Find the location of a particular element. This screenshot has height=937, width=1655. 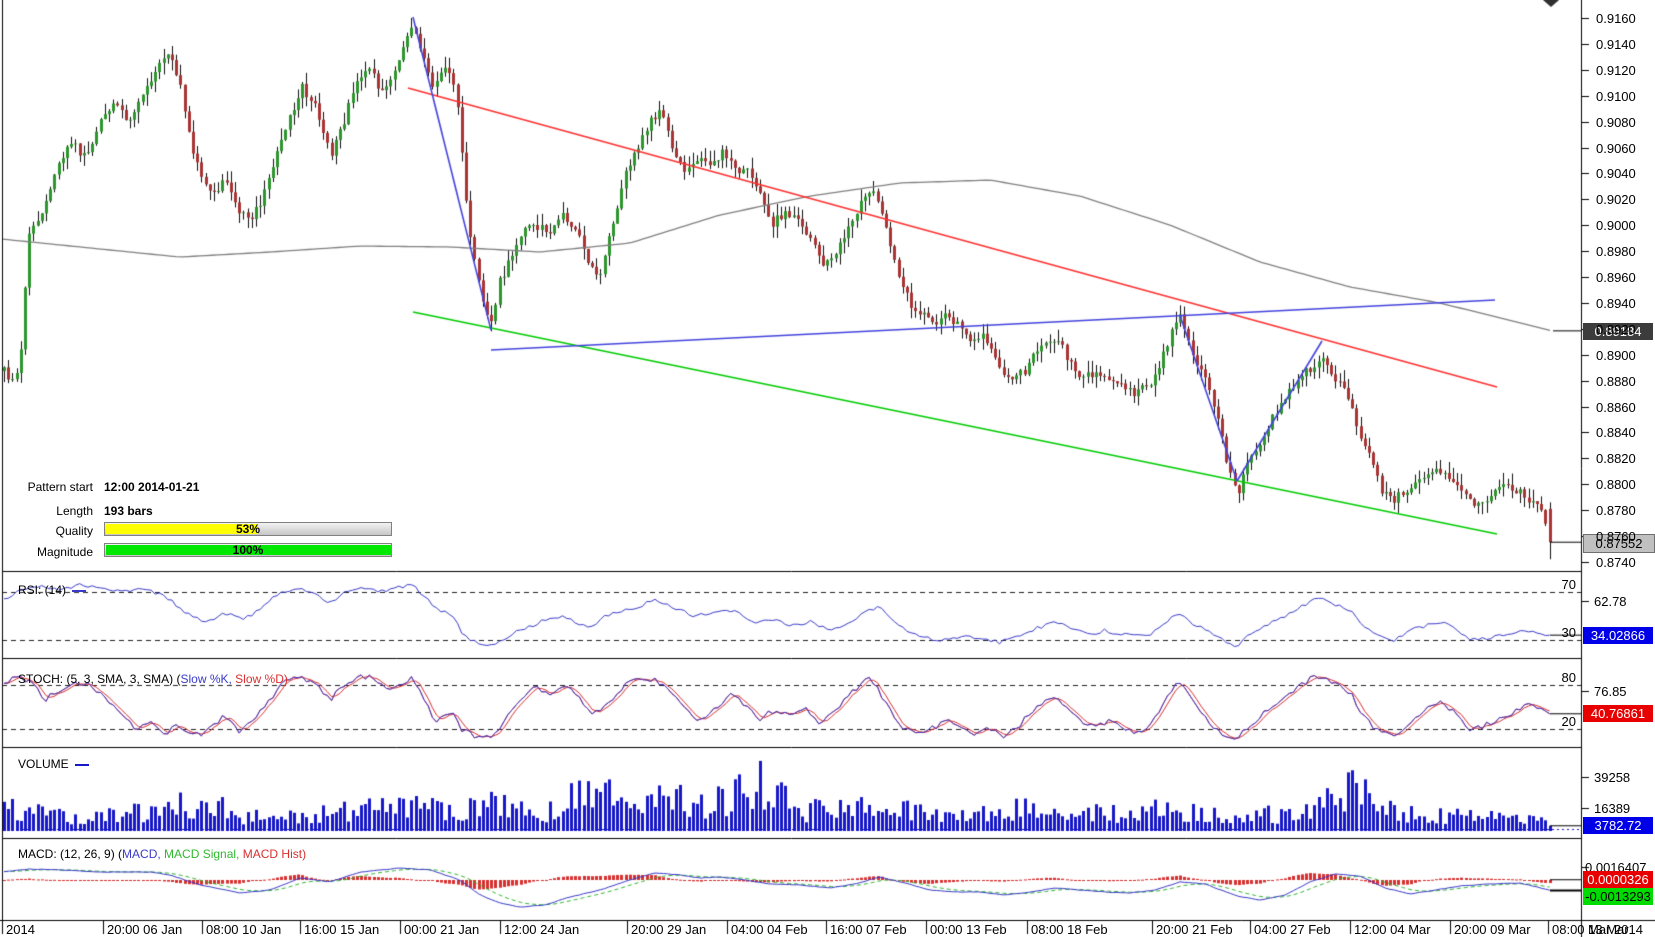

time-axis-label: 20:00 21 Feb is located at coordinates (1194, 929).